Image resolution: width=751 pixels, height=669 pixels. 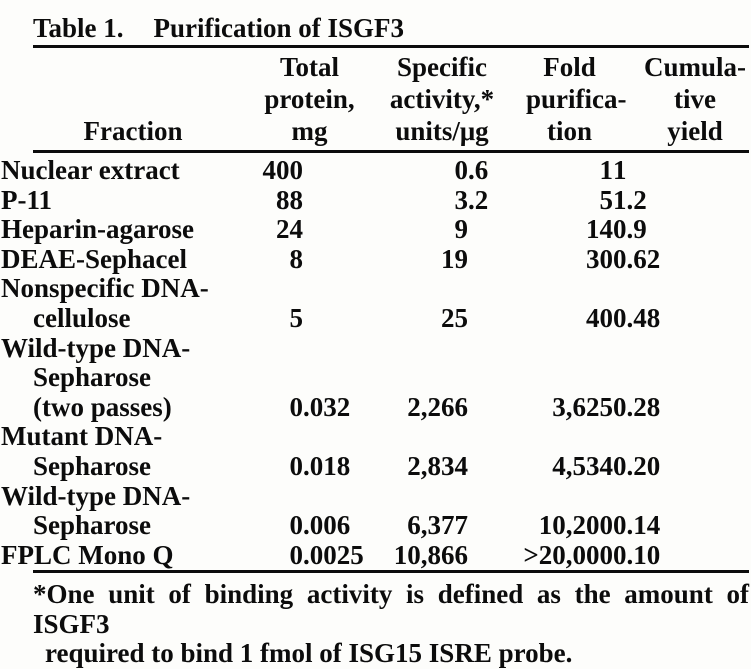 I want to click on cell-fraction: Nonspecific DNA- cellulose, so click(x=105, y=303).